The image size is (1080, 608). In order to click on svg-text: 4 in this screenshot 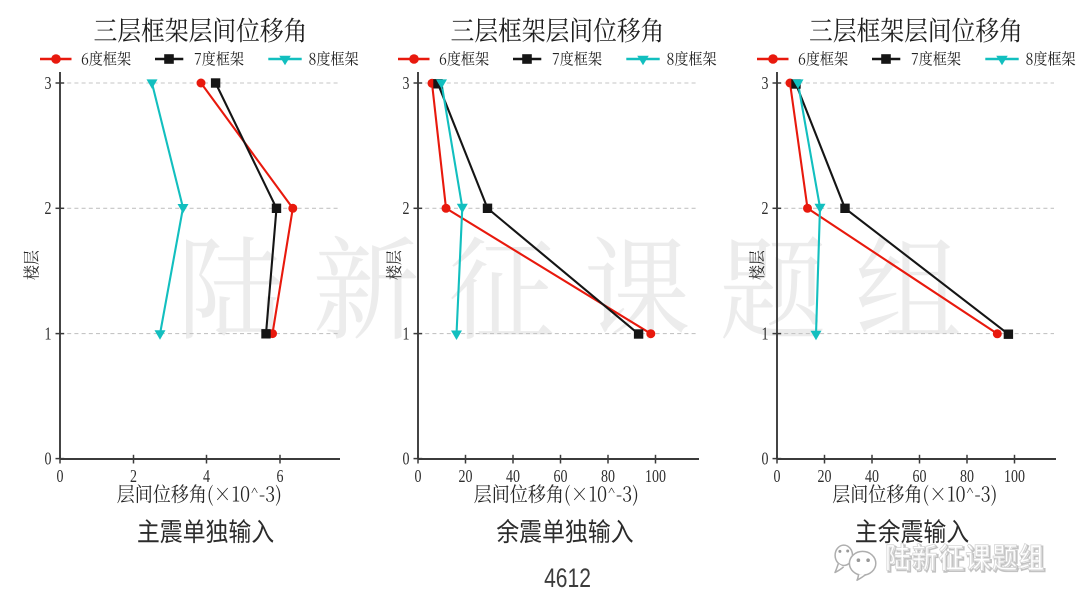, I will do `click(206, 477)`.